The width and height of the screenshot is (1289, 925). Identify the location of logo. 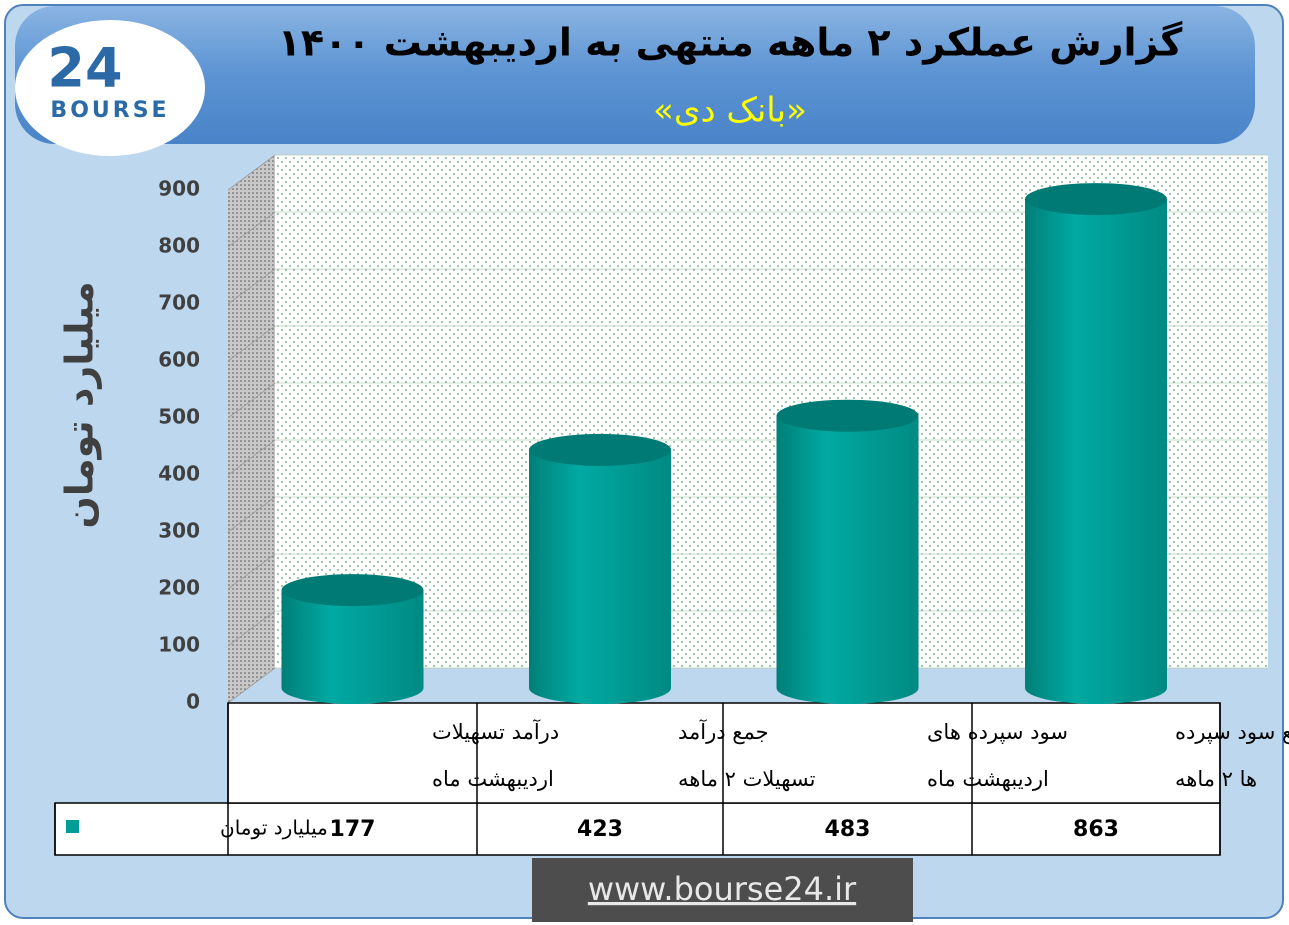
(110, 88).